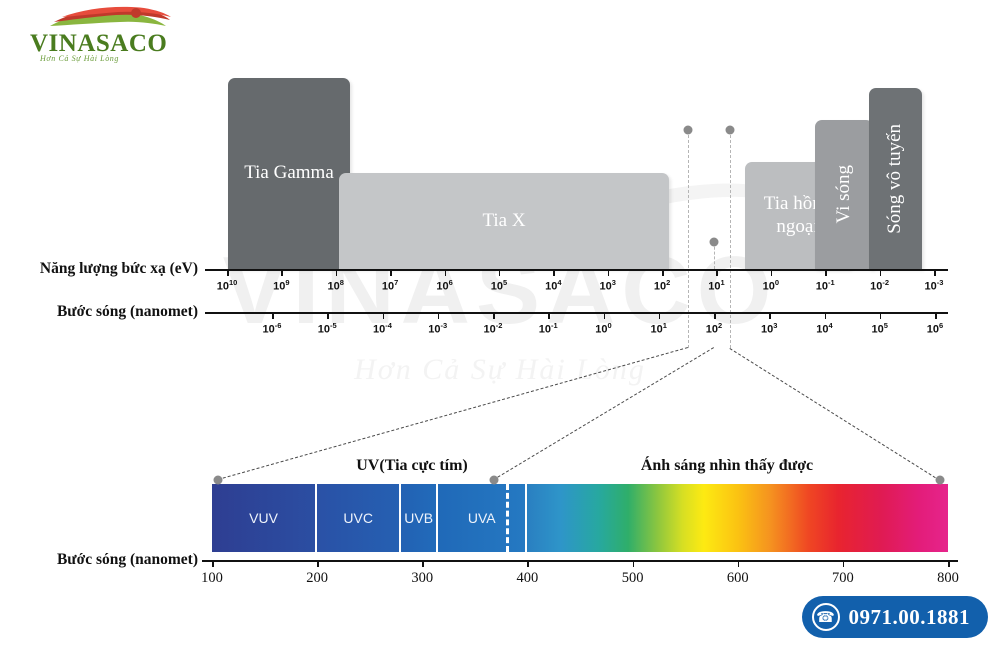 This screenshot has width=1000, height=650. Describe the element at coordinates (127, 311) in the screenshot. I see `wavelength-axis-title: Bước sóng (nanomet)` at that location.